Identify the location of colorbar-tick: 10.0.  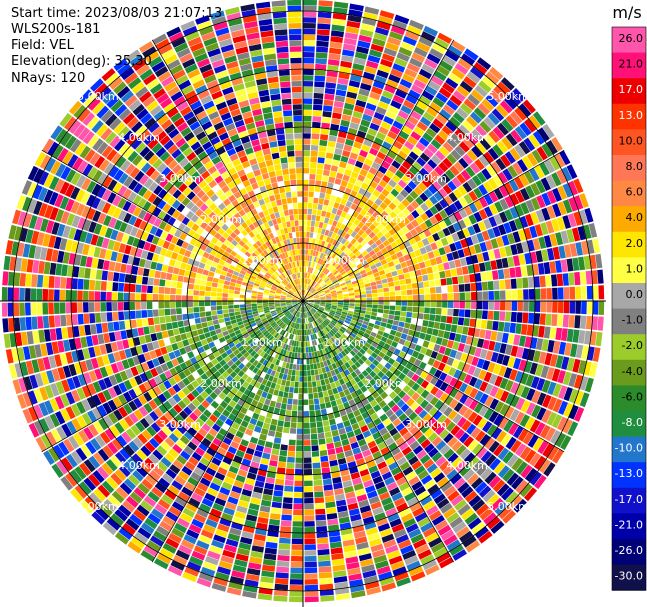
(631, 140).